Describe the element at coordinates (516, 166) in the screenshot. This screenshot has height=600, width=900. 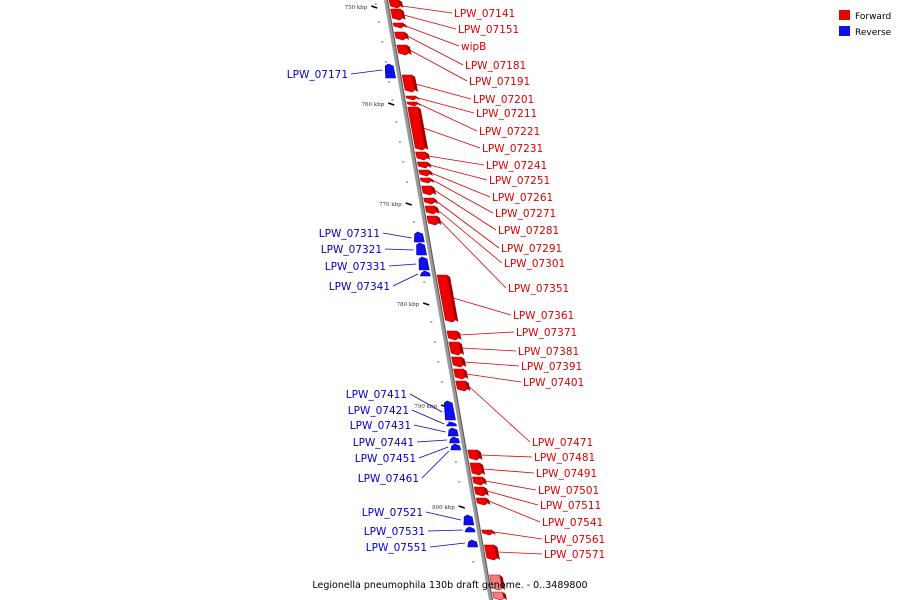
I see `gene-label-lpw-07241: LPW_07241` at that location.